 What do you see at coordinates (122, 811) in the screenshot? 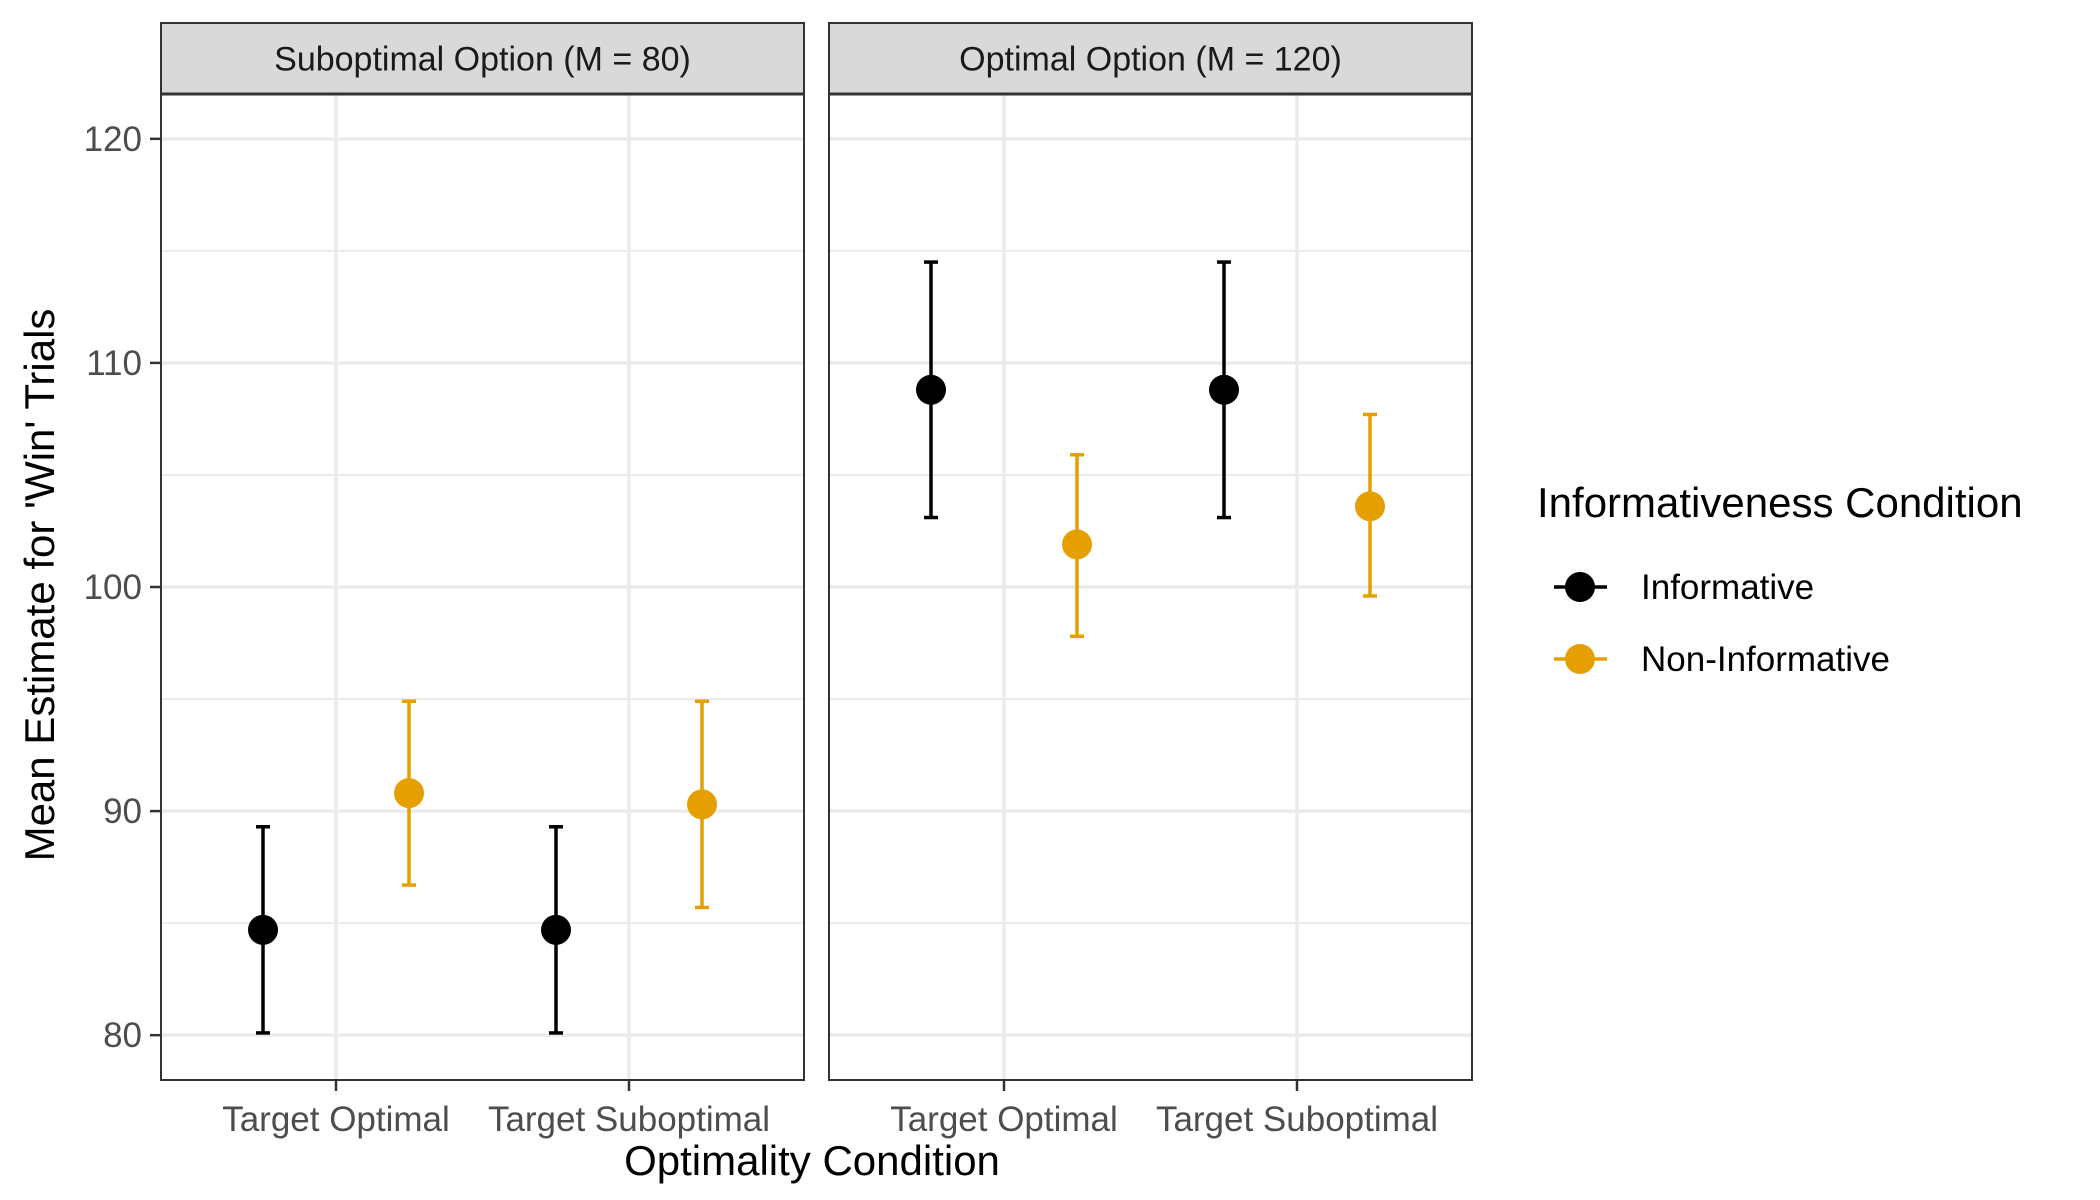
I see `y-tick-label: 90` at bounding box center [122, 811].